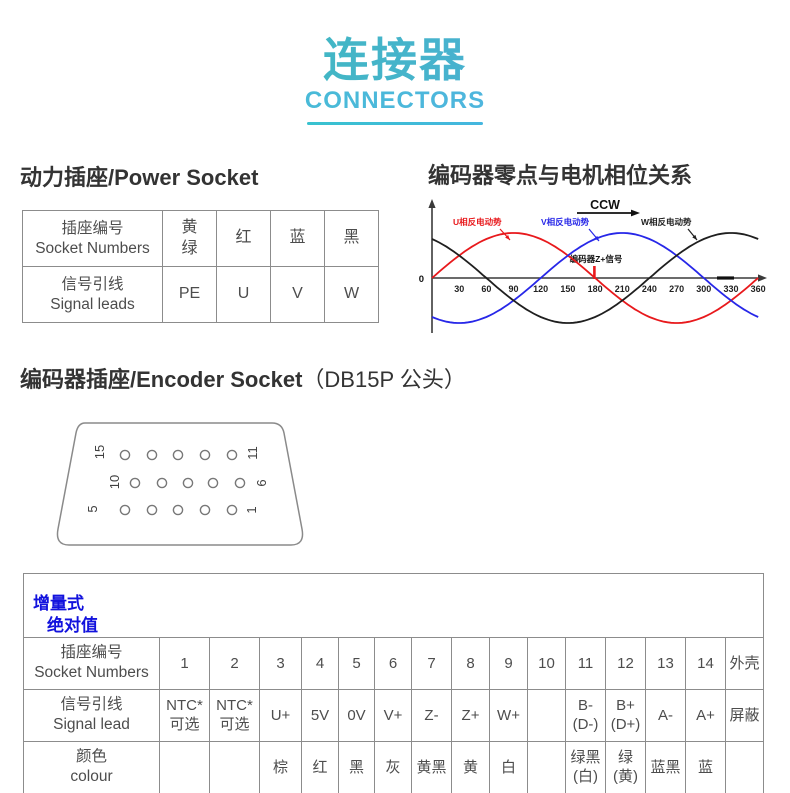 This screenshot has width=790, height=793. I want to click on table-cell: 蓝黑, so click(665, 766).